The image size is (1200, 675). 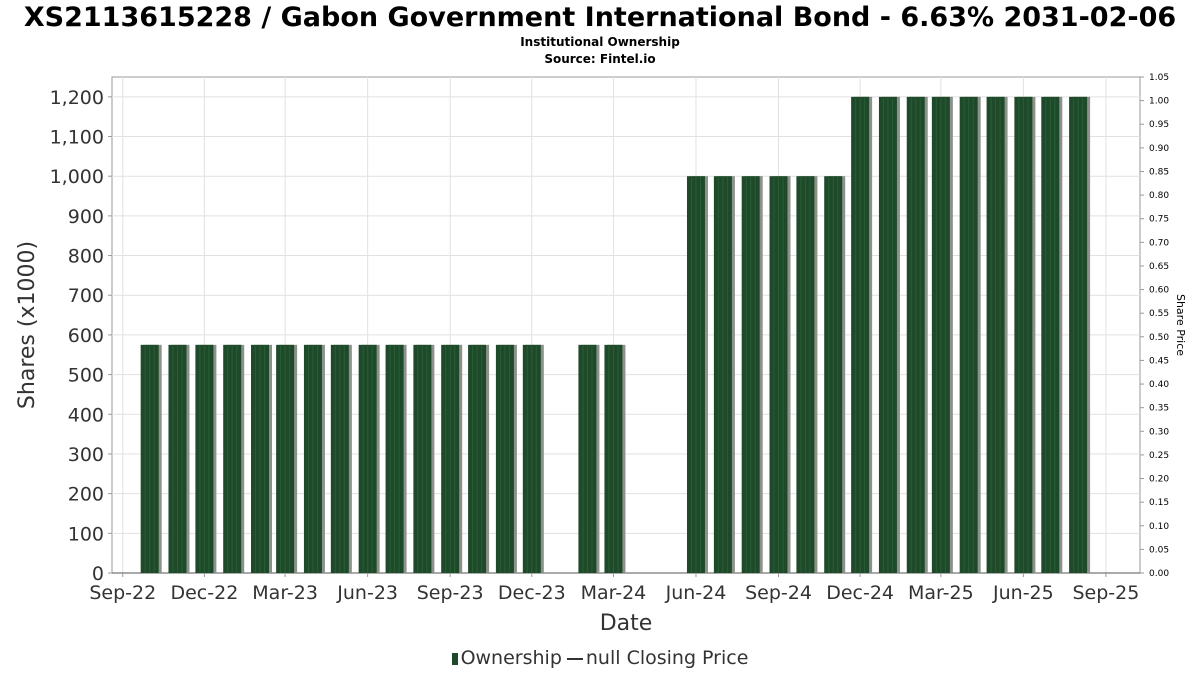 I want to click on y2-tick-label: 0.05, so click(x=1159, y=550).